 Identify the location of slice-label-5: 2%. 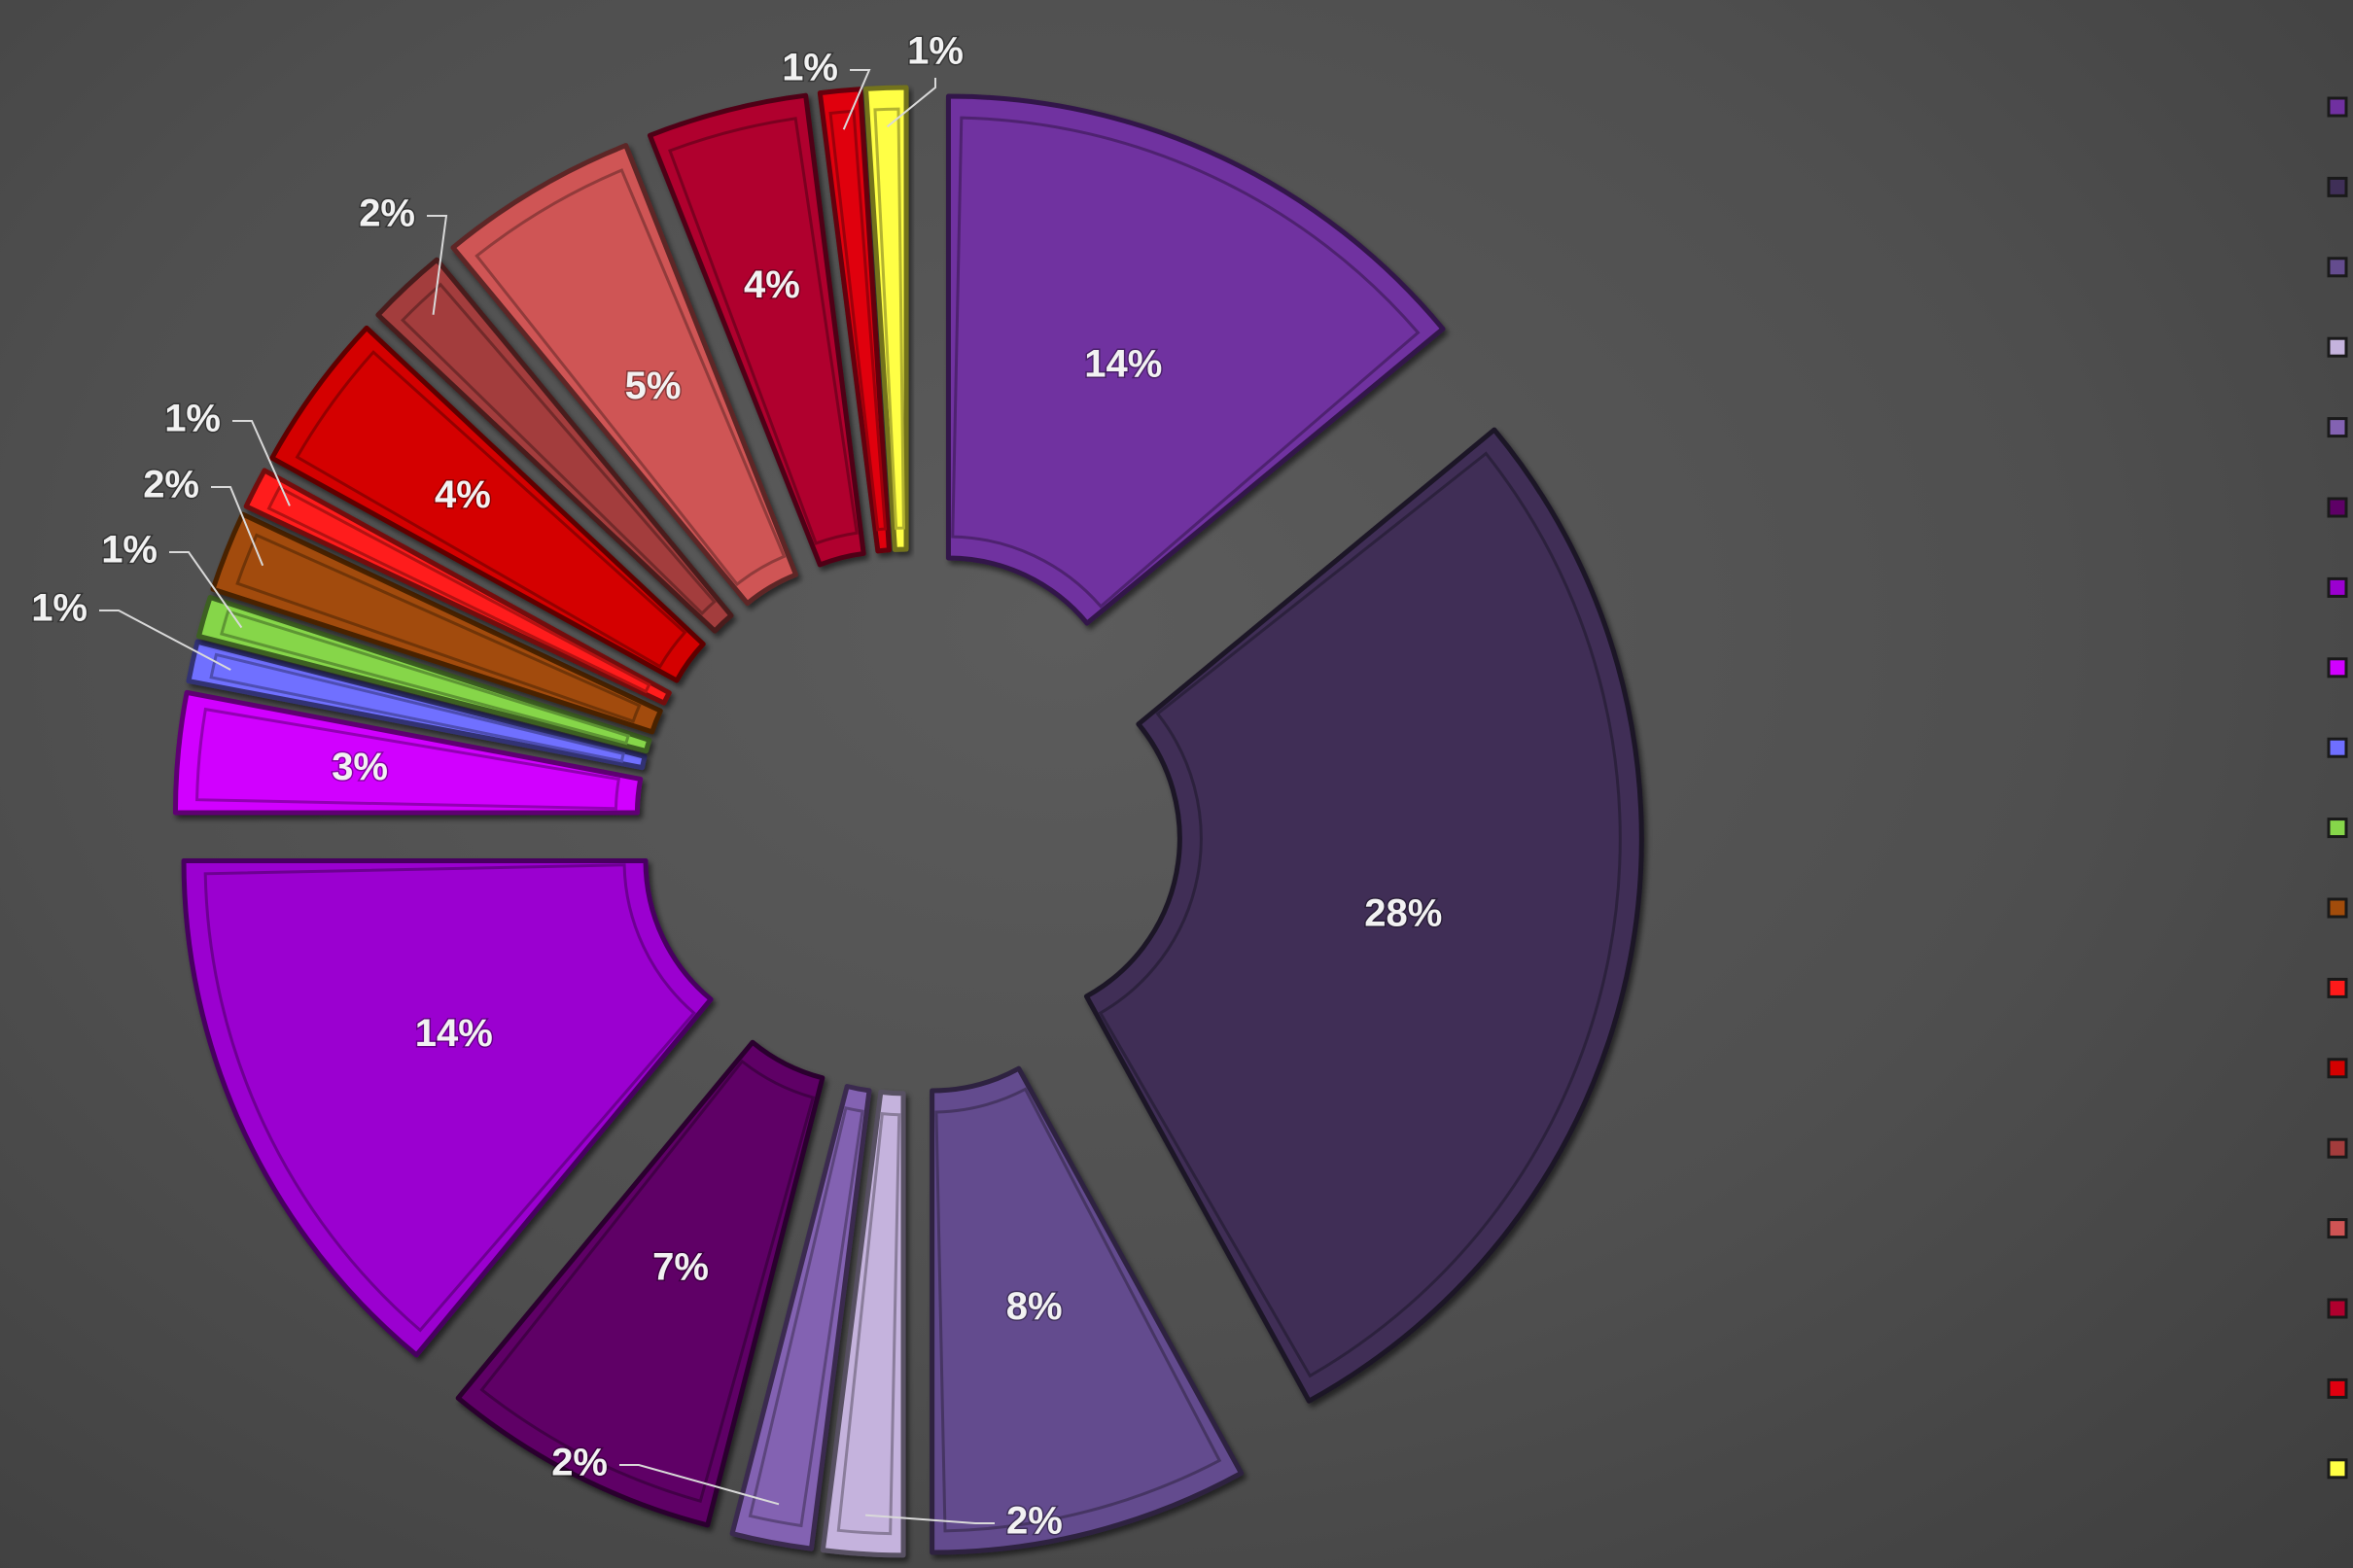
(579, 1463).